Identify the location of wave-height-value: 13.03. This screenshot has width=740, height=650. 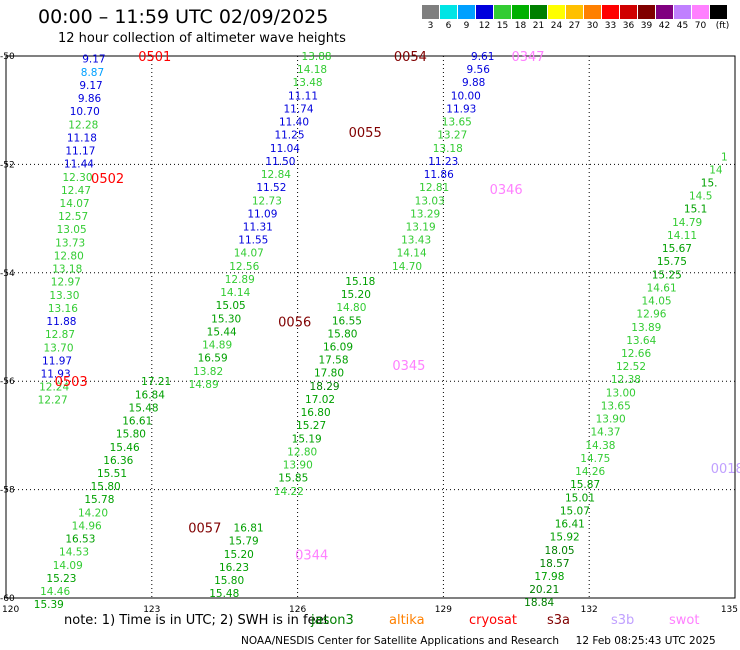
(430, 201).